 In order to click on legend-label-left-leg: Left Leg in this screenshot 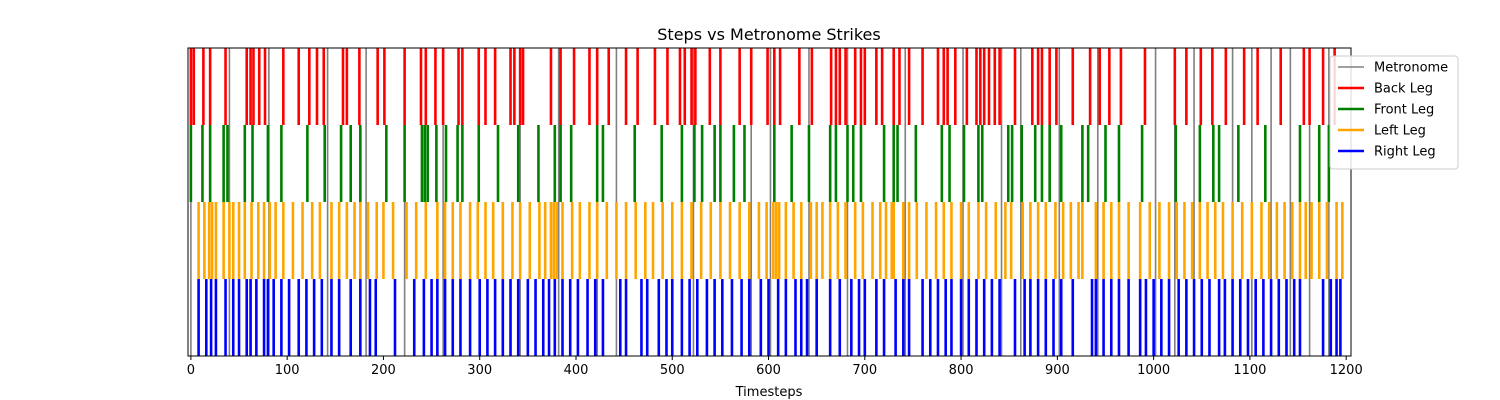, I will do `click(1400, 131)`.